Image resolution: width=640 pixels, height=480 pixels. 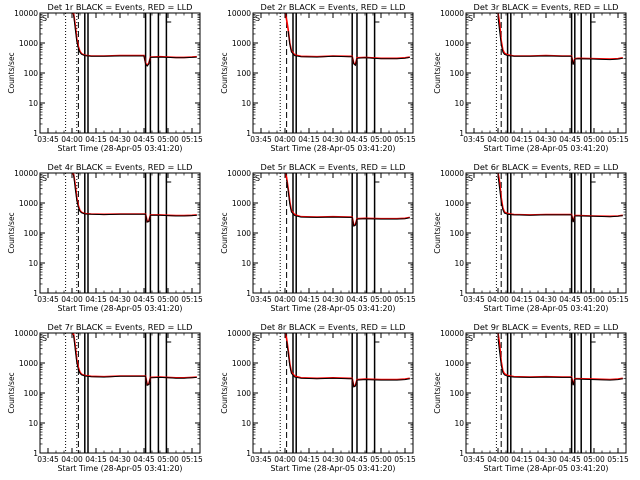 What do you see at coordinates (546, 327) in the screenshot?
I see `panel-title: Det 9r BLACK = Events, RED = LLD` at bounding box center [546, 327].